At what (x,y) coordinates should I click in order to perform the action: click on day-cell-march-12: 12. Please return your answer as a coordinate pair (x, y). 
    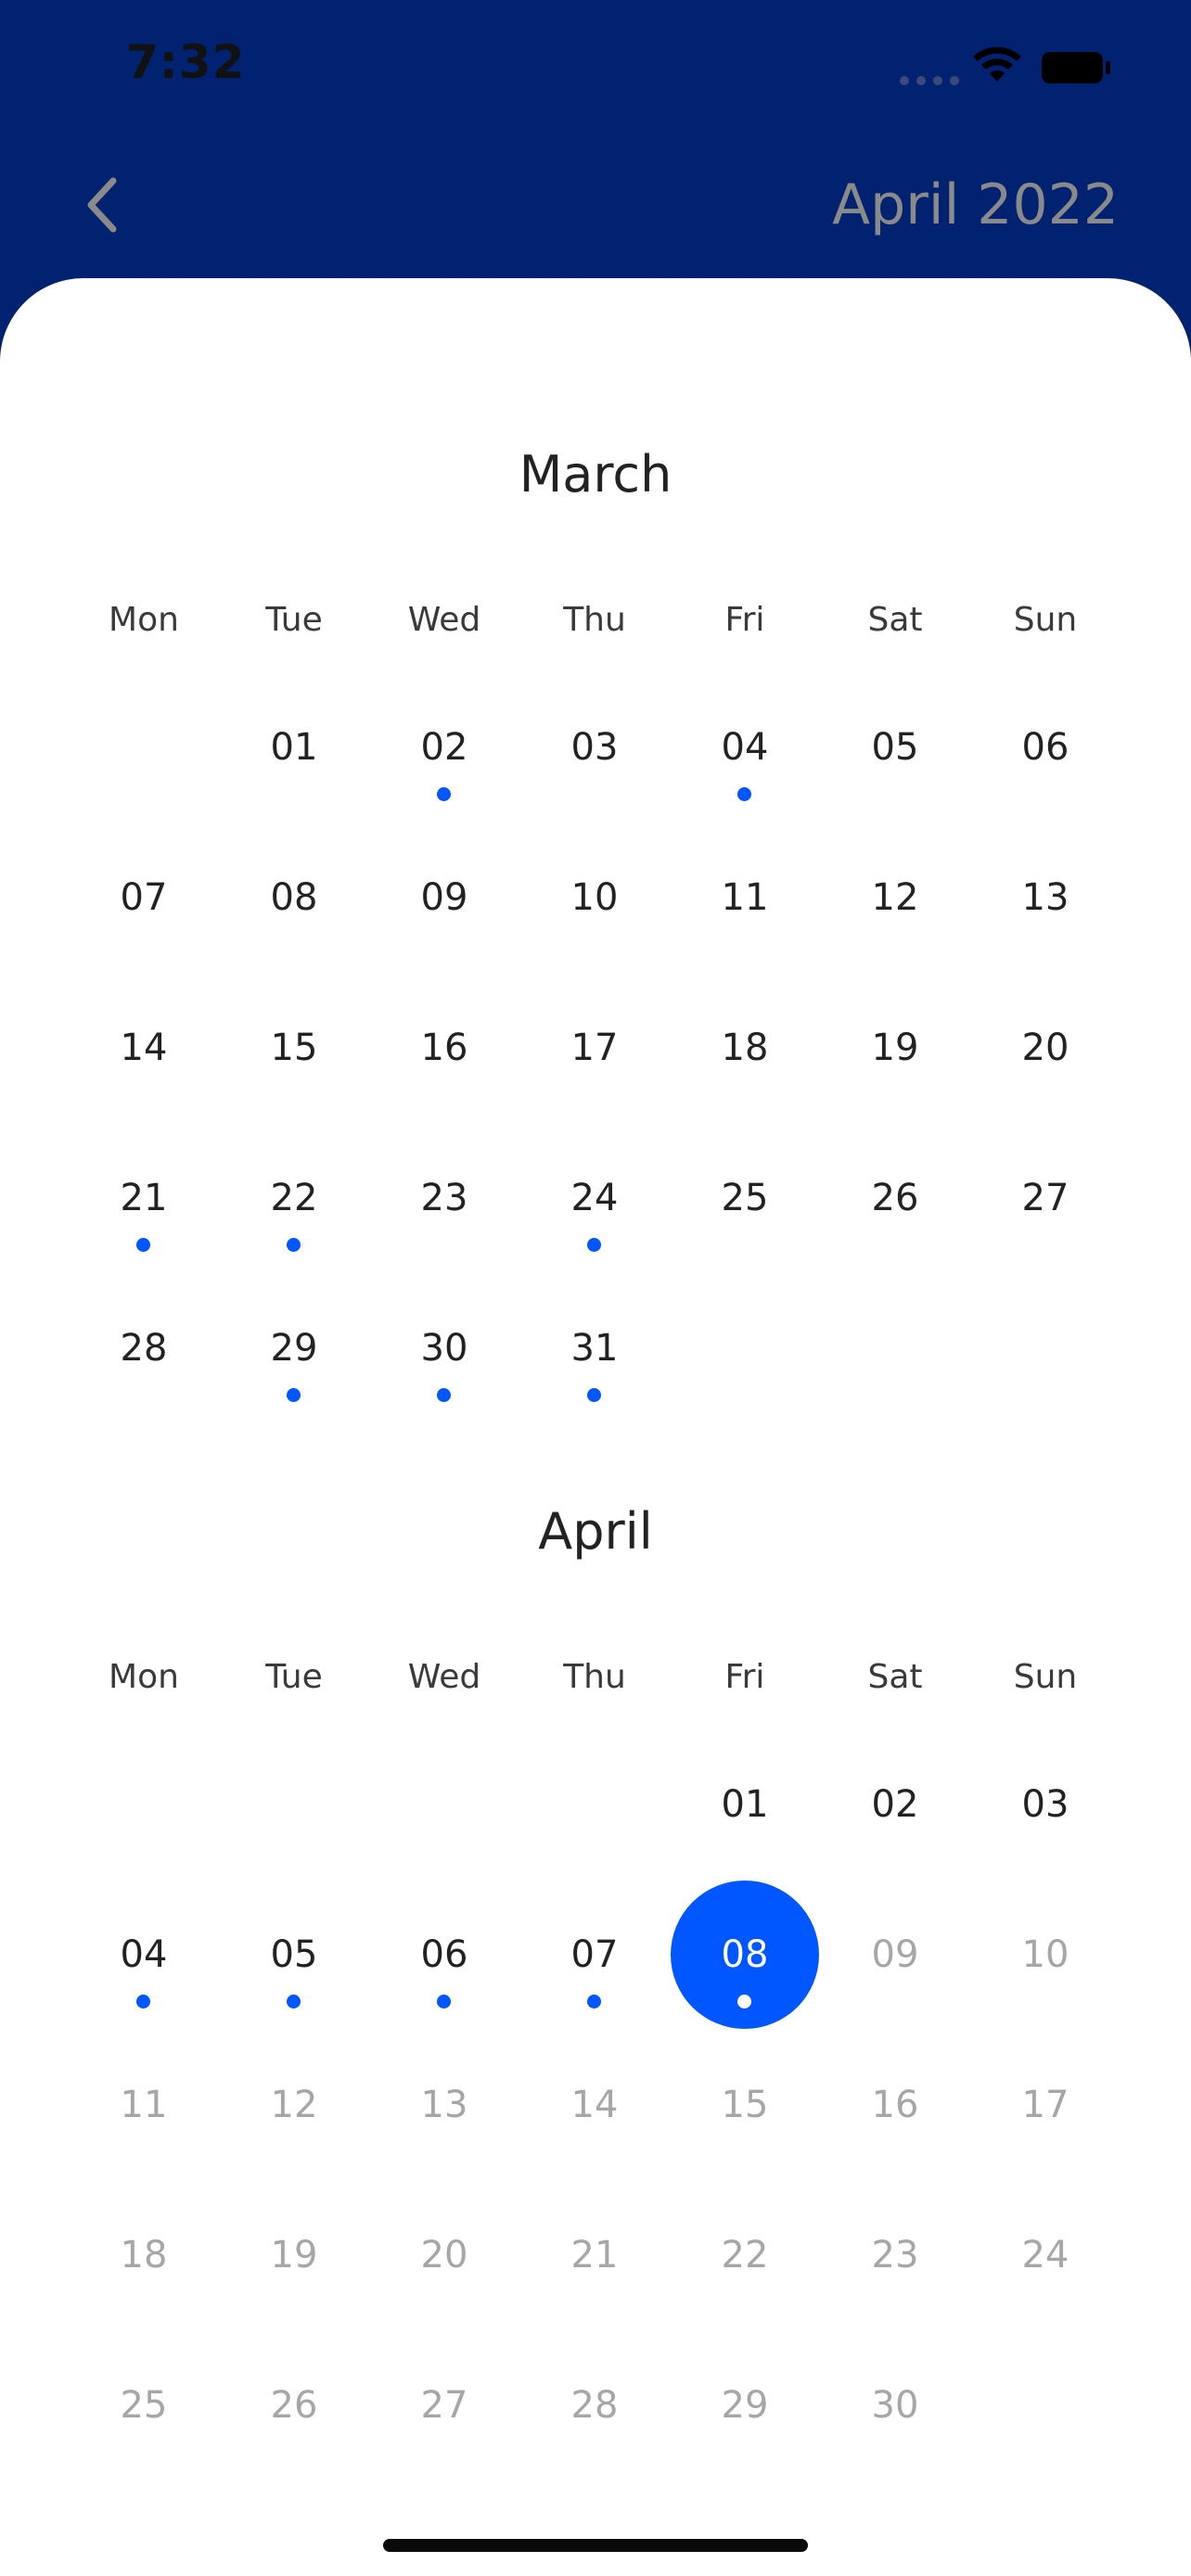
    Looking at the image, I should click on (895, 897).